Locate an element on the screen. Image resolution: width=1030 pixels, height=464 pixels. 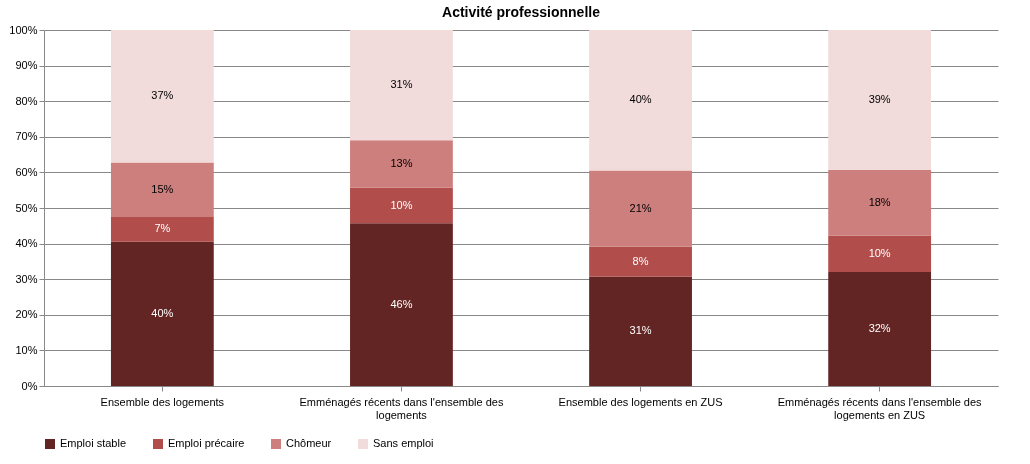
x-tick-label: Emménagés récents dans l'ensemble des logements en ZUS is located at coordinates (880, 408).